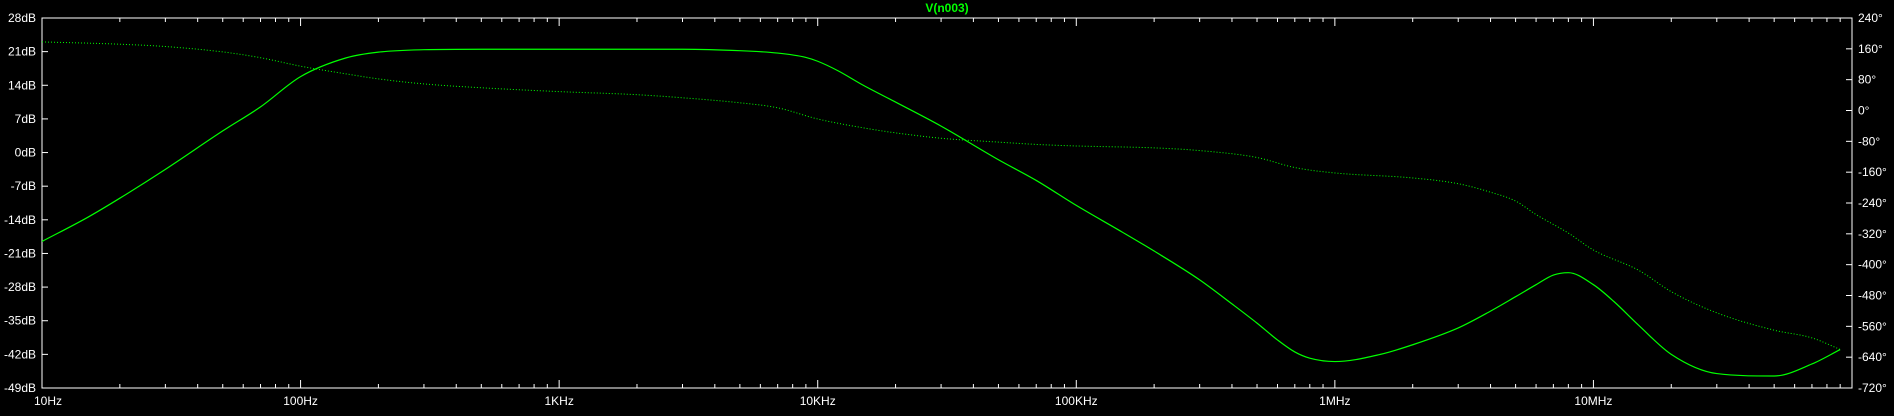 Image resolution: width=1894 pixels, height=416 pixels. What do you see at coordinates (558, 401) in the screenshot?
I see `x-tick-label: 1KHz` at bounding box center [558, 401].